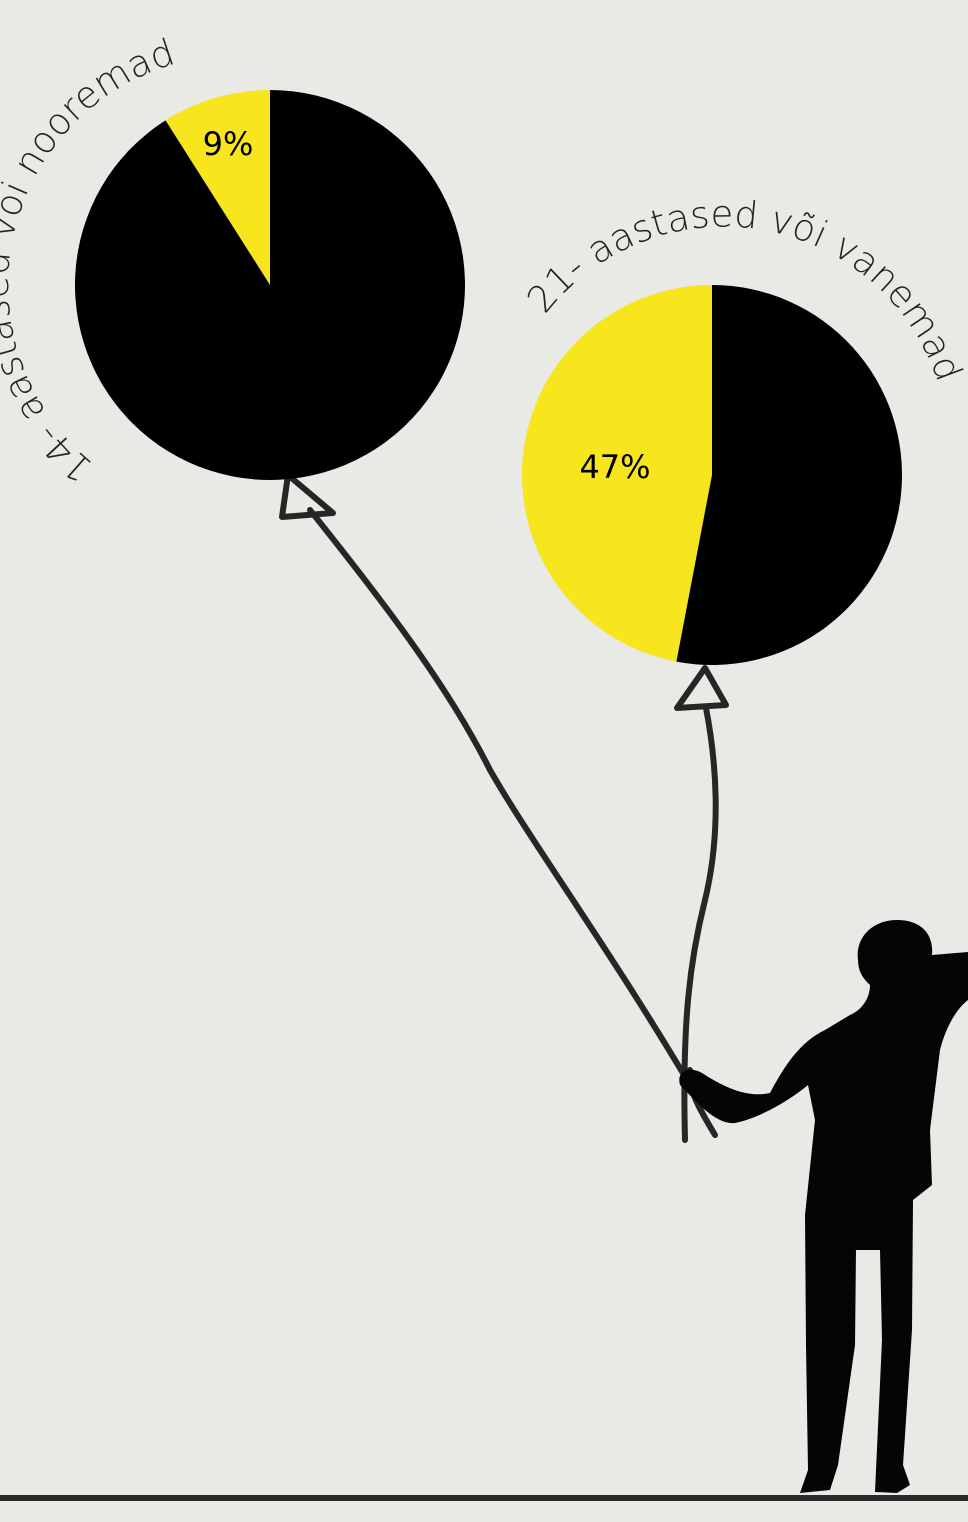 The image size is (968, 1522). What do you see at coordinates (307, 496) in the screenshot?
I see `balloon-knot-left` at bounding box center [307, 496].